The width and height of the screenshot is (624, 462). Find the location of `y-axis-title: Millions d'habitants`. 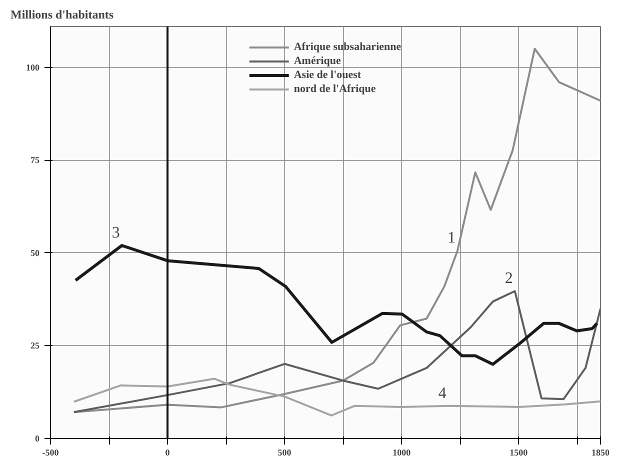

y-axis-title: Millions d'habitants is located at coordinates (62, 15).